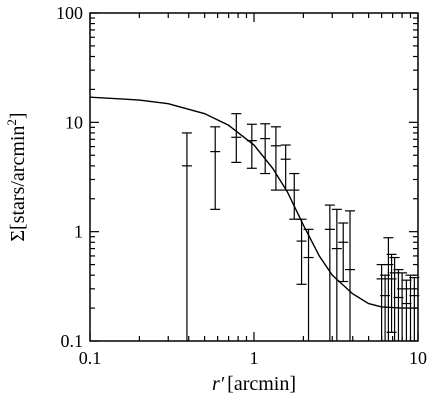 The height and width of the screenshot is (406, 436). I want to click on x-axis-label: r′ [arcmin], so click(254, 384).